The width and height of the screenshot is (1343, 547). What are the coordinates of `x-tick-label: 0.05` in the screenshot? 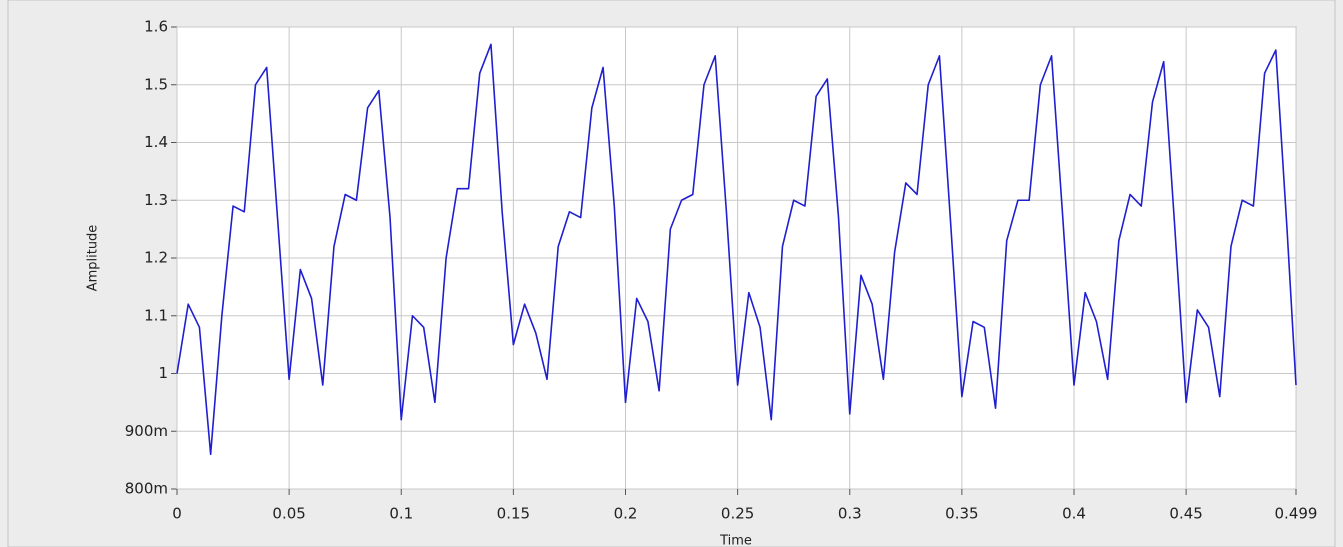 It's located at (288, 514).